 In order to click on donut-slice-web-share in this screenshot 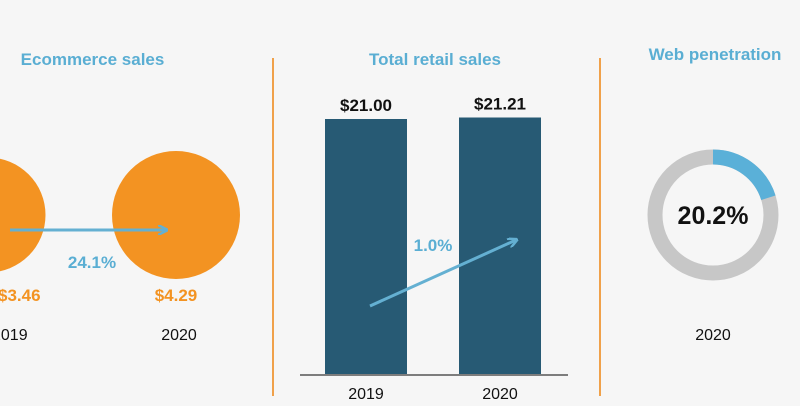, I will do `click(744, 175)`.